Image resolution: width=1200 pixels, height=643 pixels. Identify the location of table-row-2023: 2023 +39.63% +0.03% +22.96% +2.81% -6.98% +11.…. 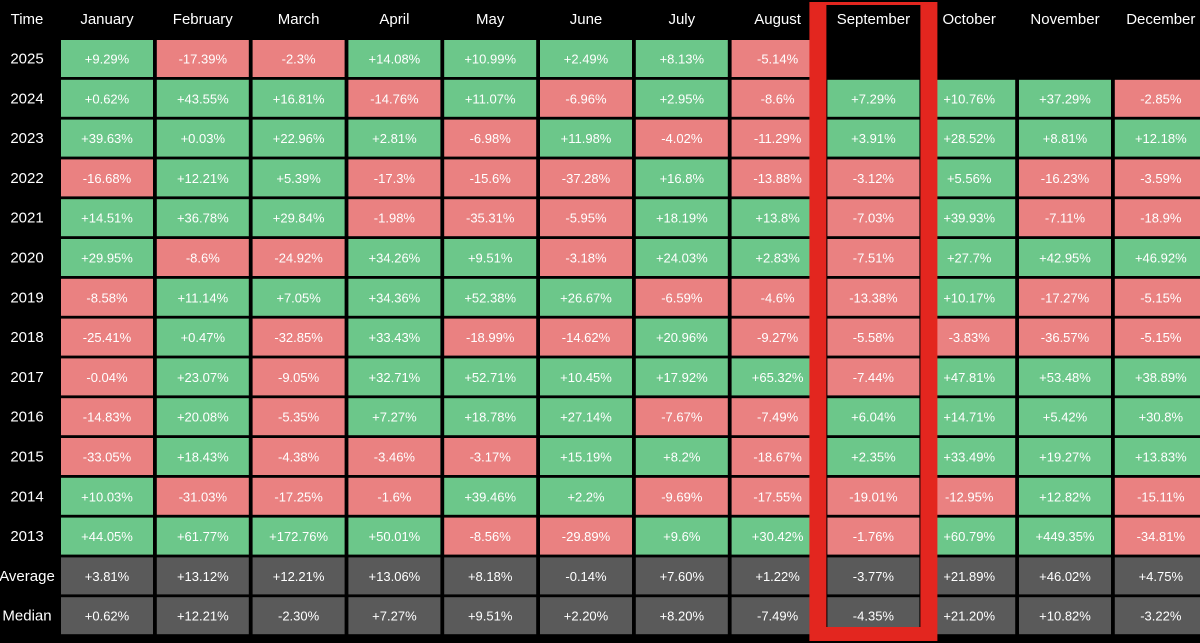
(605, 138).